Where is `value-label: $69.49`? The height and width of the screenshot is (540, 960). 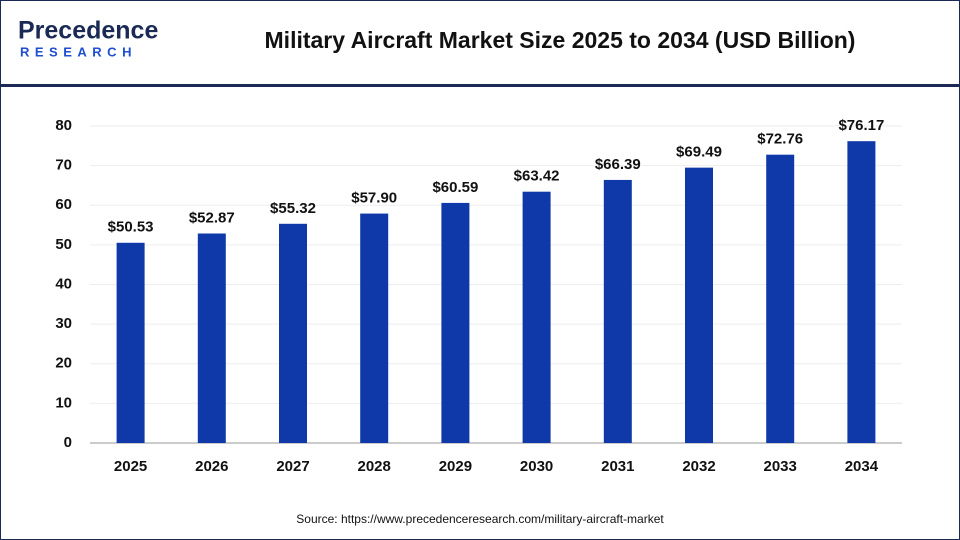
value-label: $69.49 is located at coordinates (699, 152).